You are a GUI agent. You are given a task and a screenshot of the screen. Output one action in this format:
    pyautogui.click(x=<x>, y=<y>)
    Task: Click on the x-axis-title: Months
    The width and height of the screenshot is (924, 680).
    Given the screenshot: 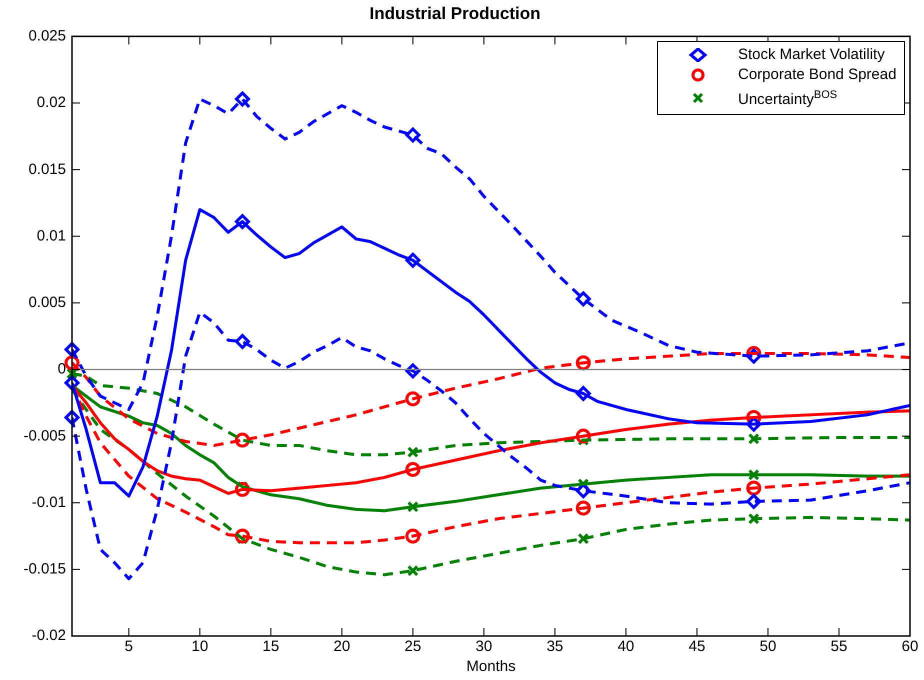 What is the action you would take?
    pyautogui.click(x=491, y=667)
    